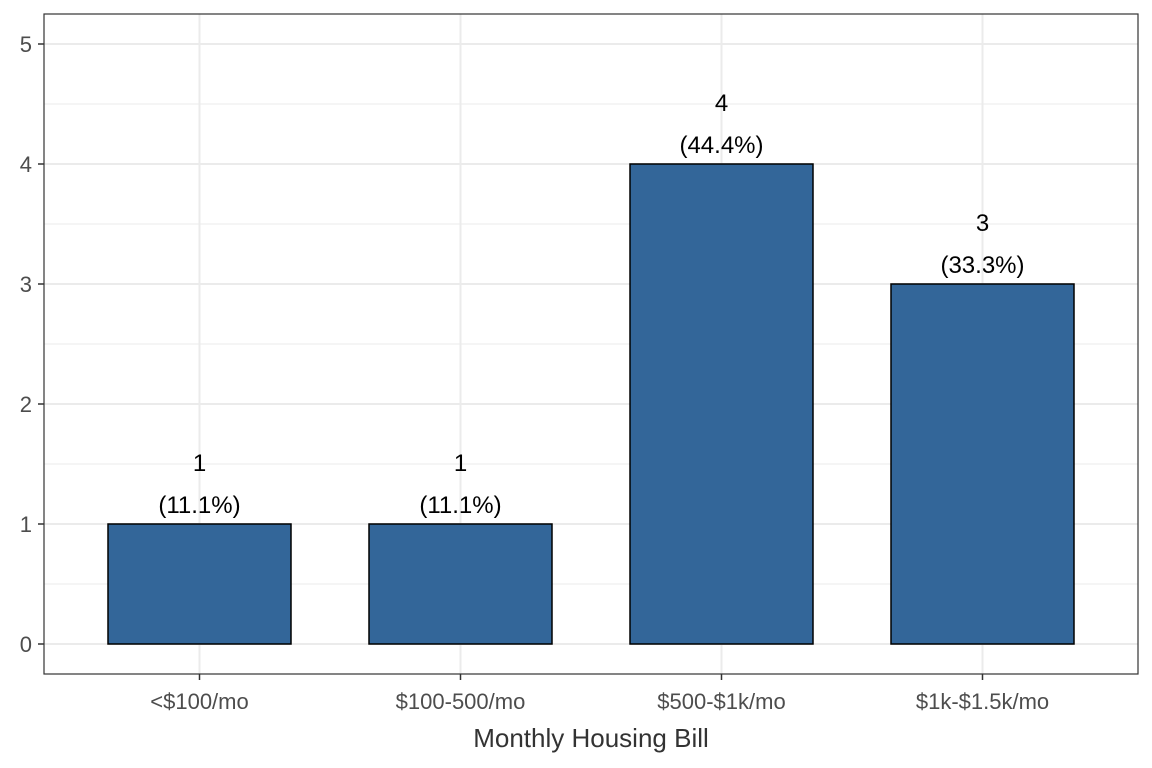  What do you see at coordinates (199, 701) in the screenshot?
I see `x-tick-label: <$100/mo` at bounding box center [199, 701].